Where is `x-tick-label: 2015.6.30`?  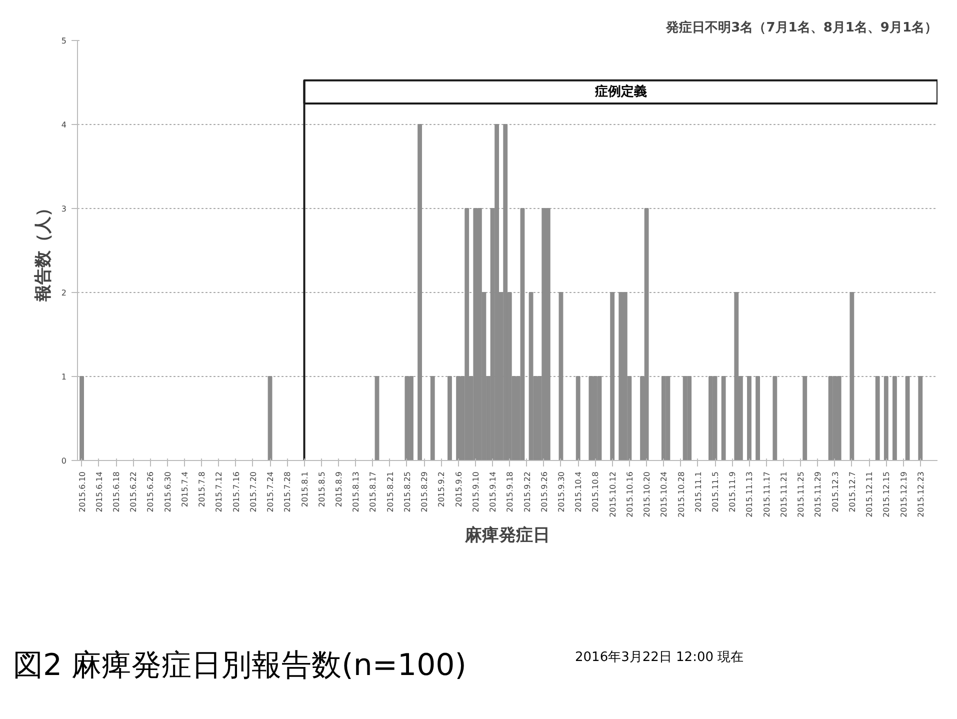
x-tick-label: 2015.6.30 is located at coordinates (167, 491).